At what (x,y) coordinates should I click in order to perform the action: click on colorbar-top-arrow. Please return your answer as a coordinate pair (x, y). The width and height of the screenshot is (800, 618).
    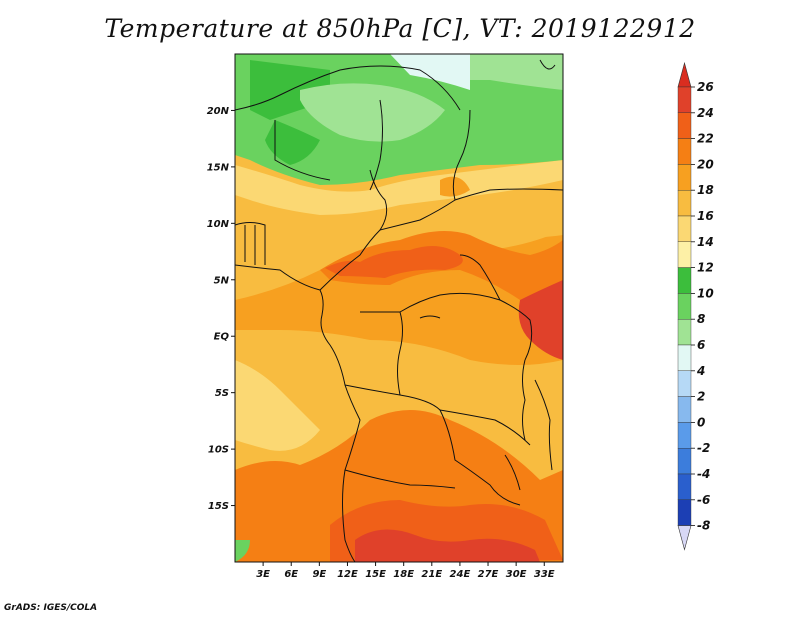
    Looking at the image, I should click on (684, 74).